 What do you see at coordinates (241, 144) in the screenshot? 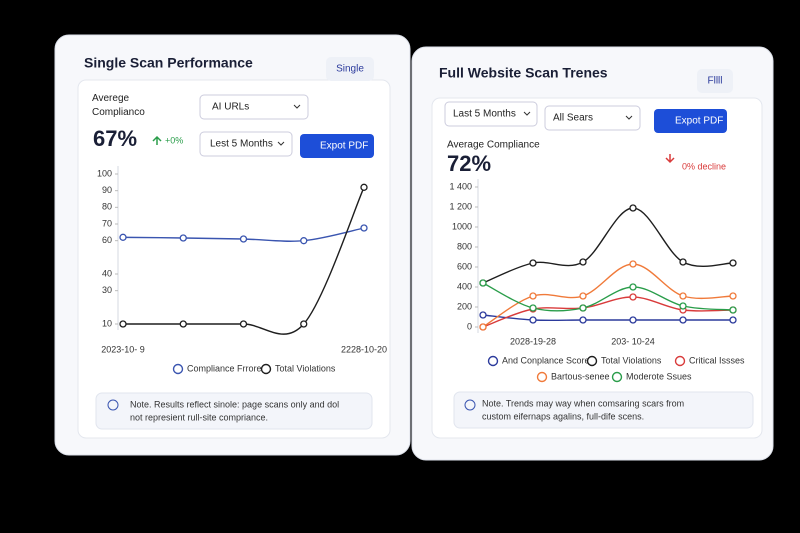
I see `period-label: Lest 5 Months` at bounding box center [241, 144].